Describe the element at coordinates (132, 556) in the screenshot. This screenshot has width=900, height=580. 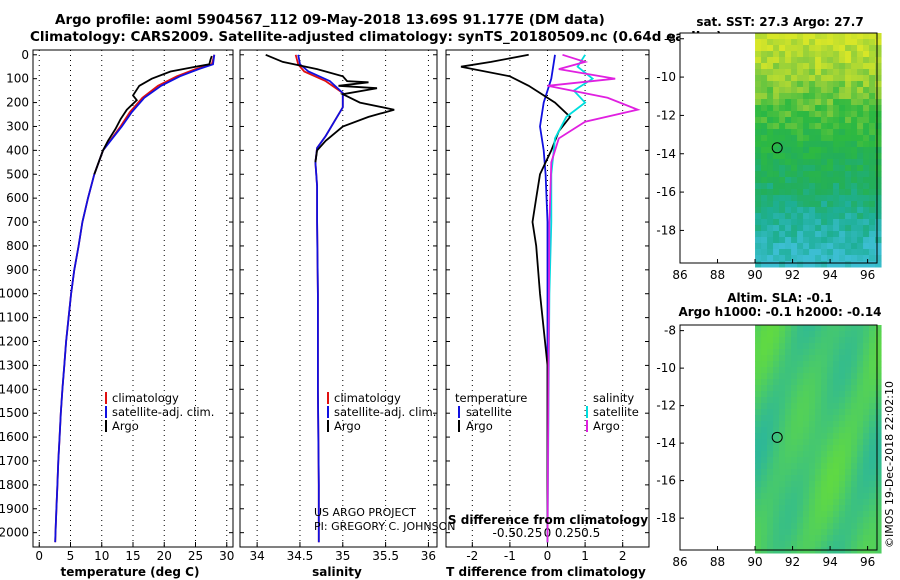
I see `x-tick-label: 15` at that location.